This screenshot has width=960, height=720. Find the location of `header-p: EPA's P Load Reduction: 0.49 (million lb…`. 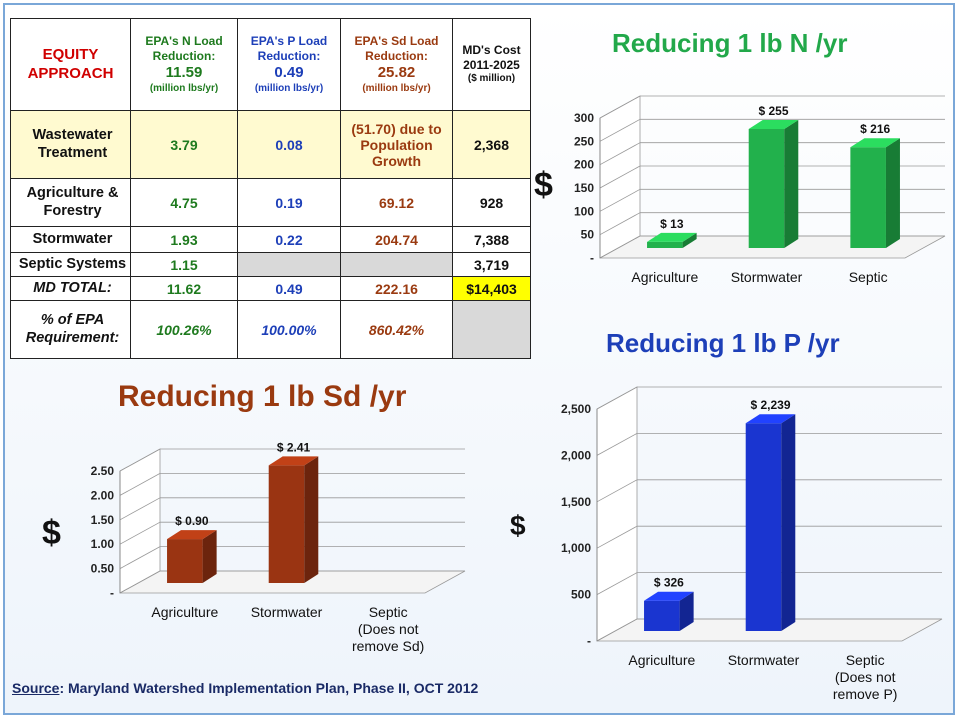

header-p: EPA's P Load Reduction: 0.49 (million lb… is located at coordinates (289, 64).